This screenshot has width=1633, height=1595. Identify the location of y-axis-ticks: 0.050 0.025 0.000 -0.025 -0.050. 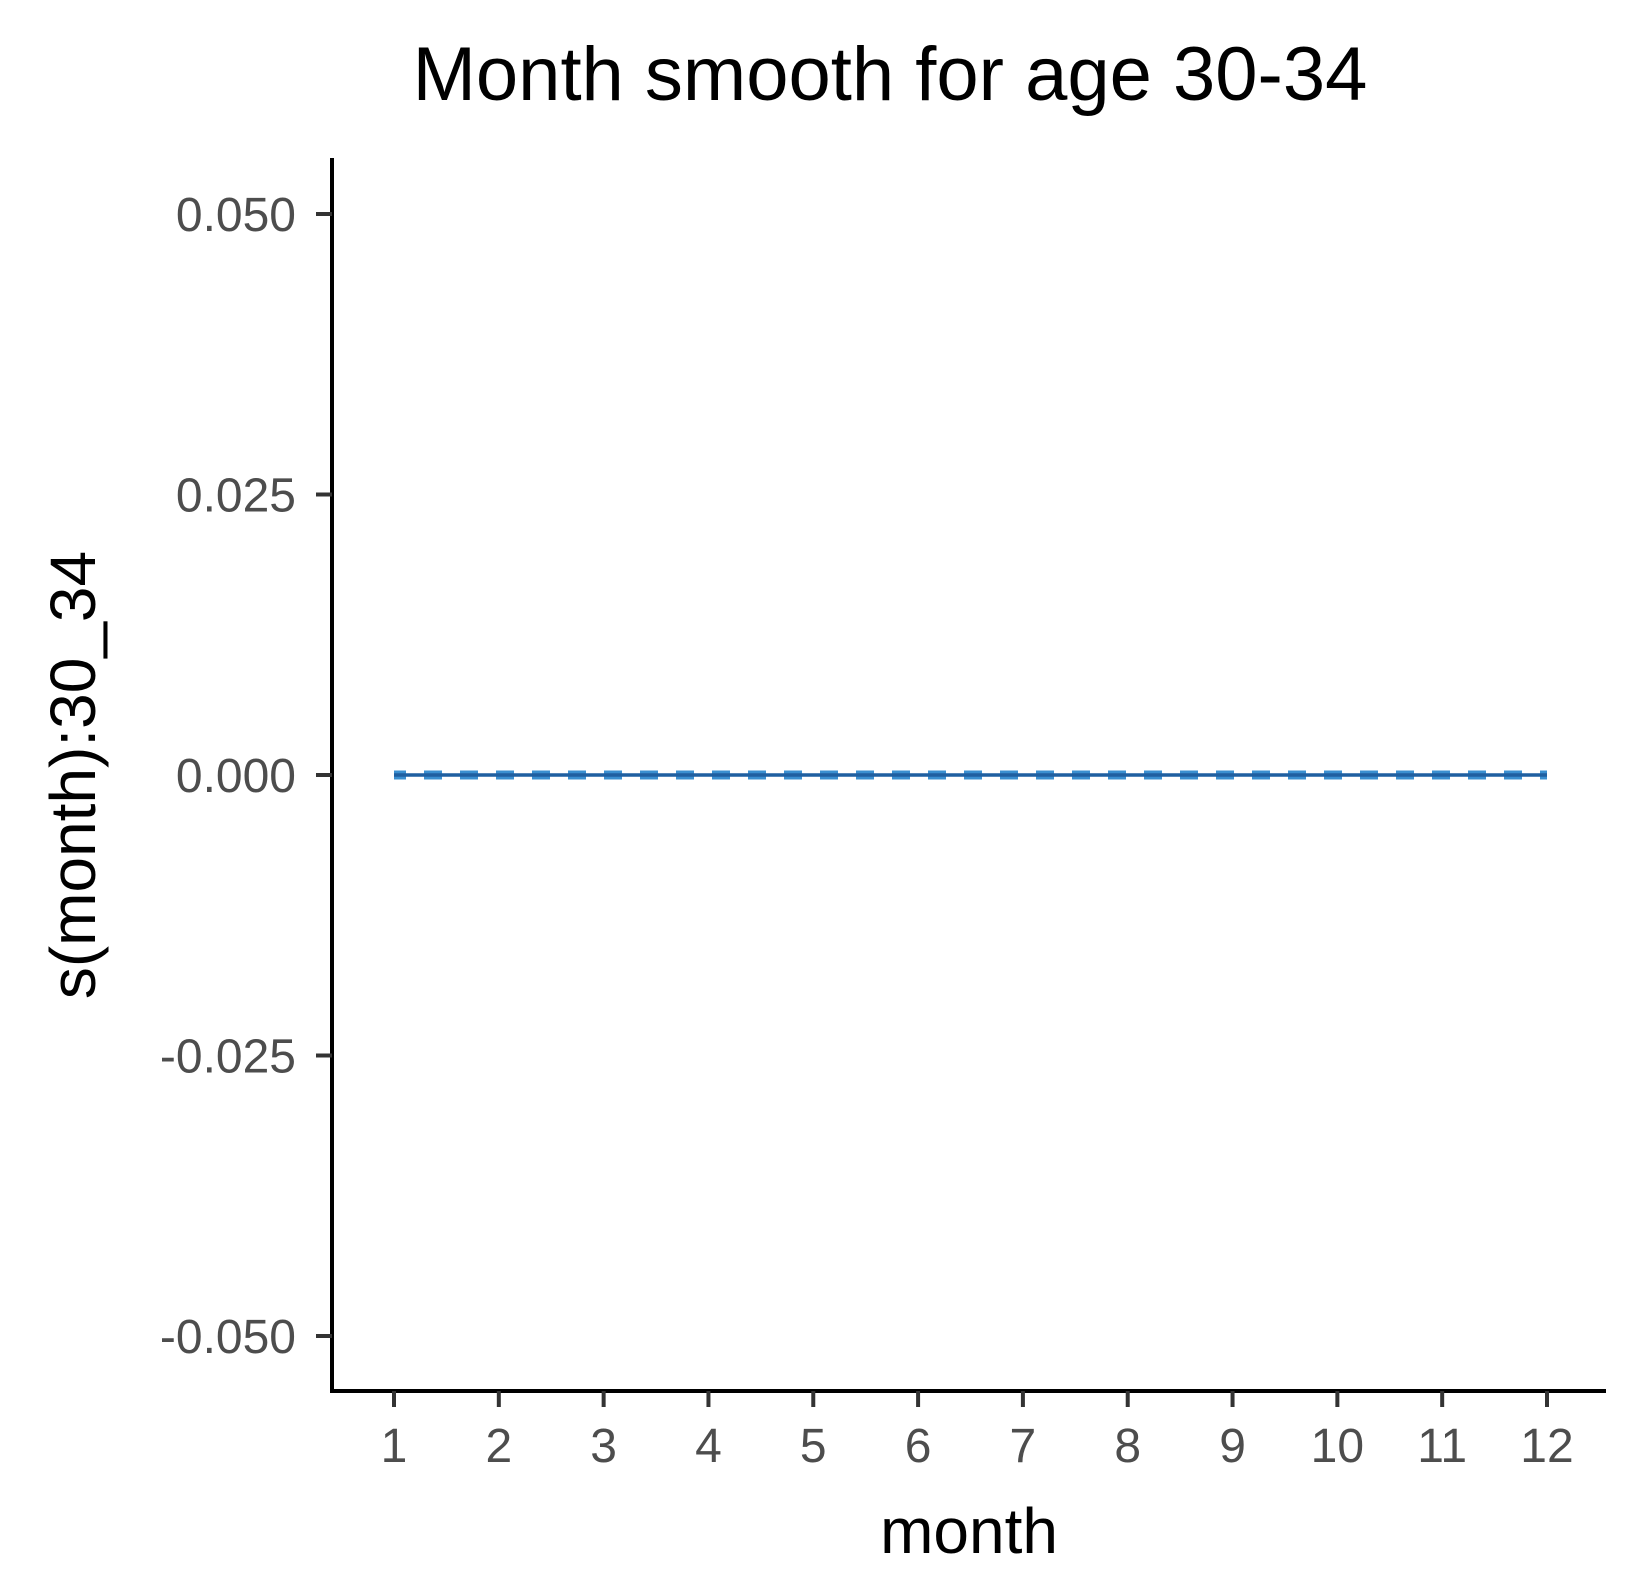
(246, 776).